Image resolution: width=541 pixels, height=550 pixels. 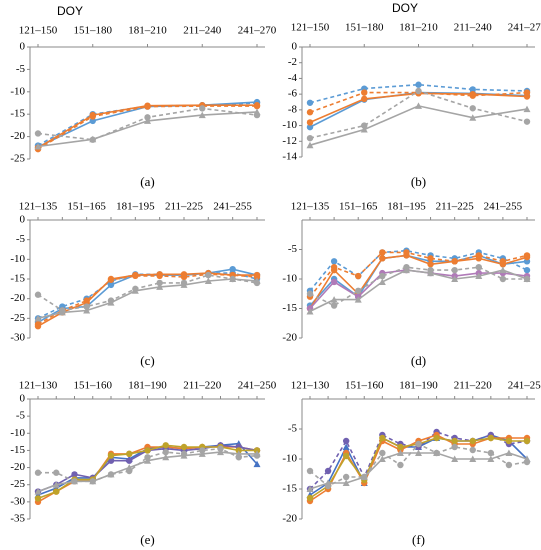 What do you see at coordinates (473, 28) in the screenshot?
I see `x-tick-label: 211–240` at bounding box center [473, 28].